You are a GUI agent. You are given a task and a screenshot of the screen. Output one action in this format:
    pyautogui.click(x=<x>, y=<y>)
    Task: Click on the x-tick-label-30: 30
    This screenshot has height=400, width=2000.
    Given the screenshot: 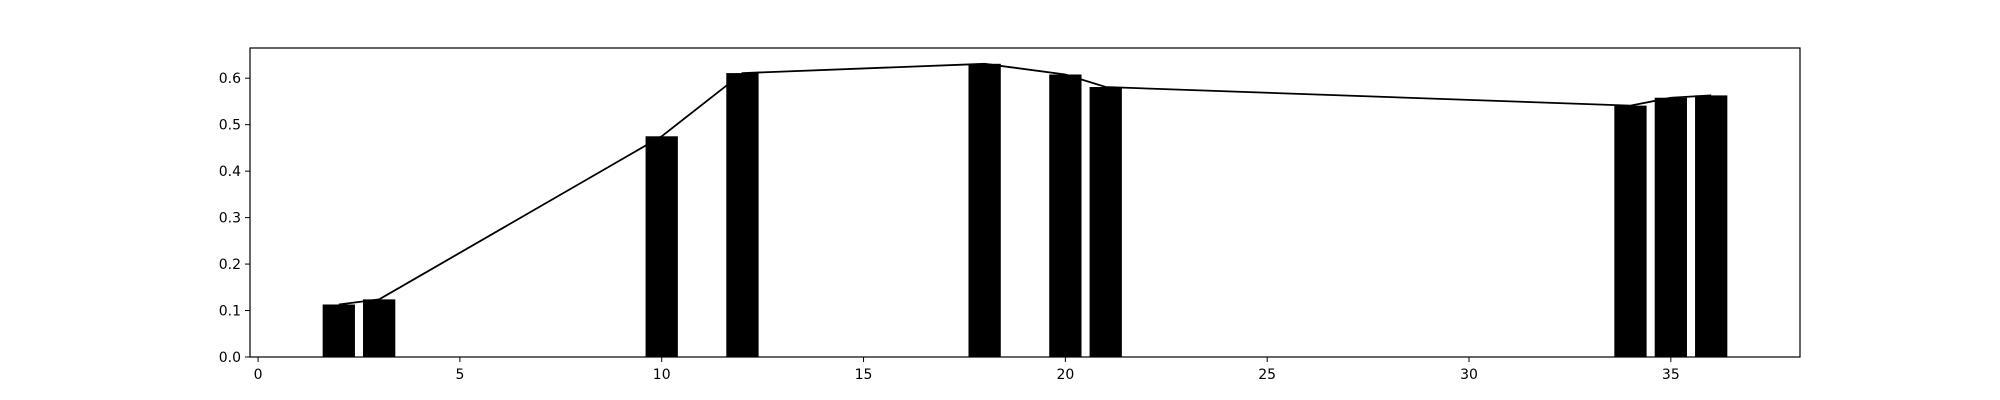 What is the action you would take?
    pyautogui.click(x=1469, y=375)
    